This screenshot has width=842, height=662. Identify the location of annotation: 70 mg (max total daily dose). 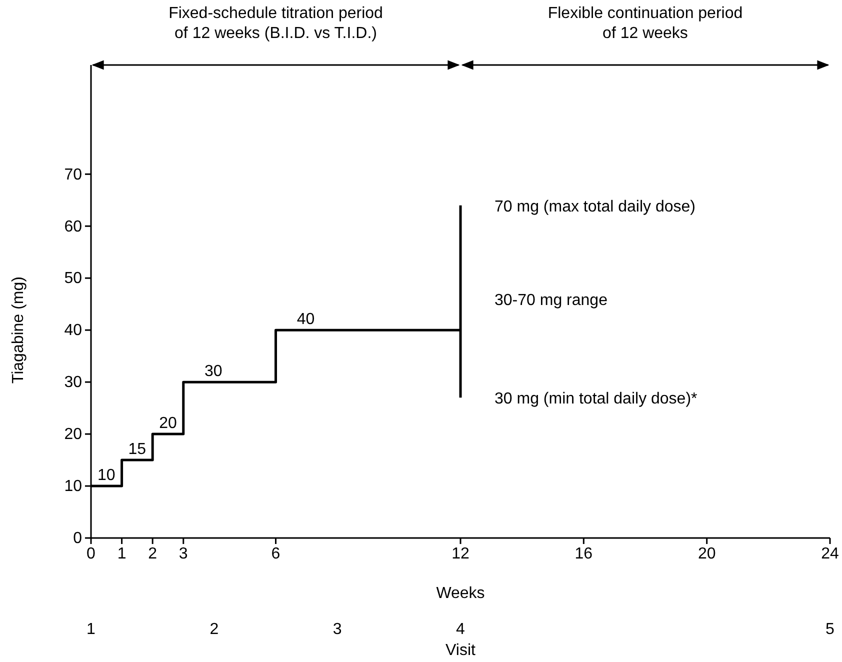
(595, 207).